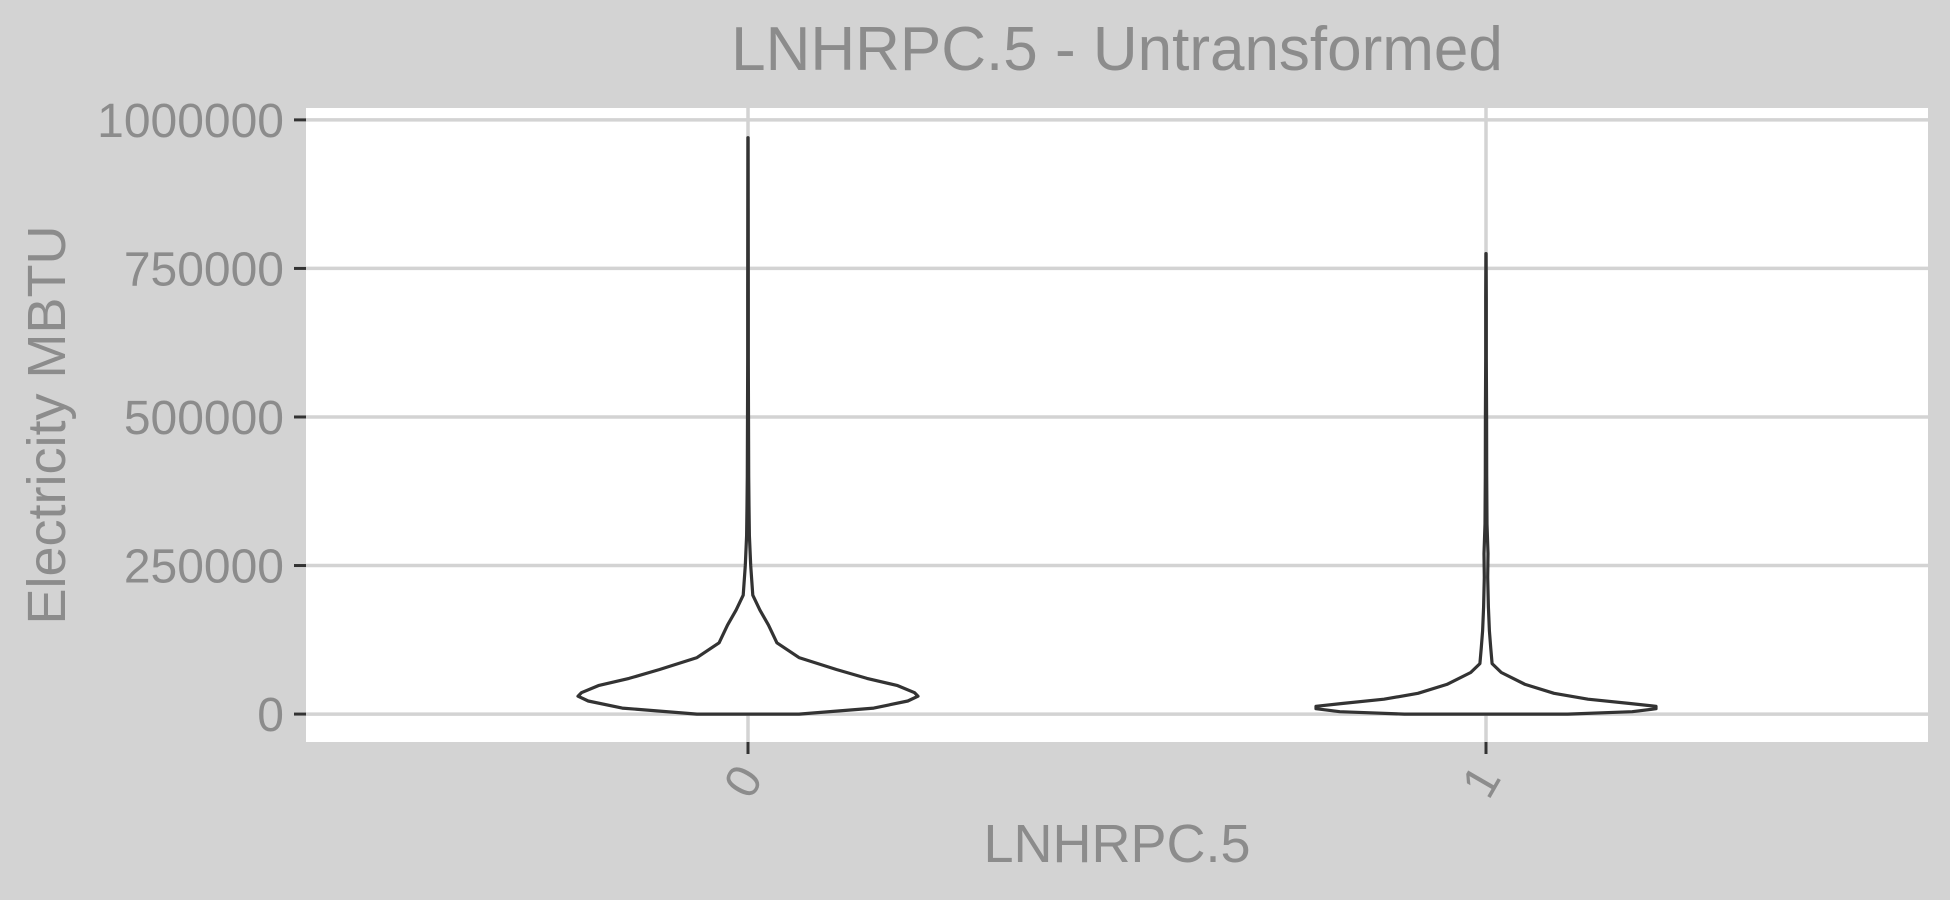 This screenshot has height=905, width=1950. What do you see at coordinates (47, 424) in the screenshot?
I see `y-axis-title: Electricity MBTU` at bounding box center [47, 424].